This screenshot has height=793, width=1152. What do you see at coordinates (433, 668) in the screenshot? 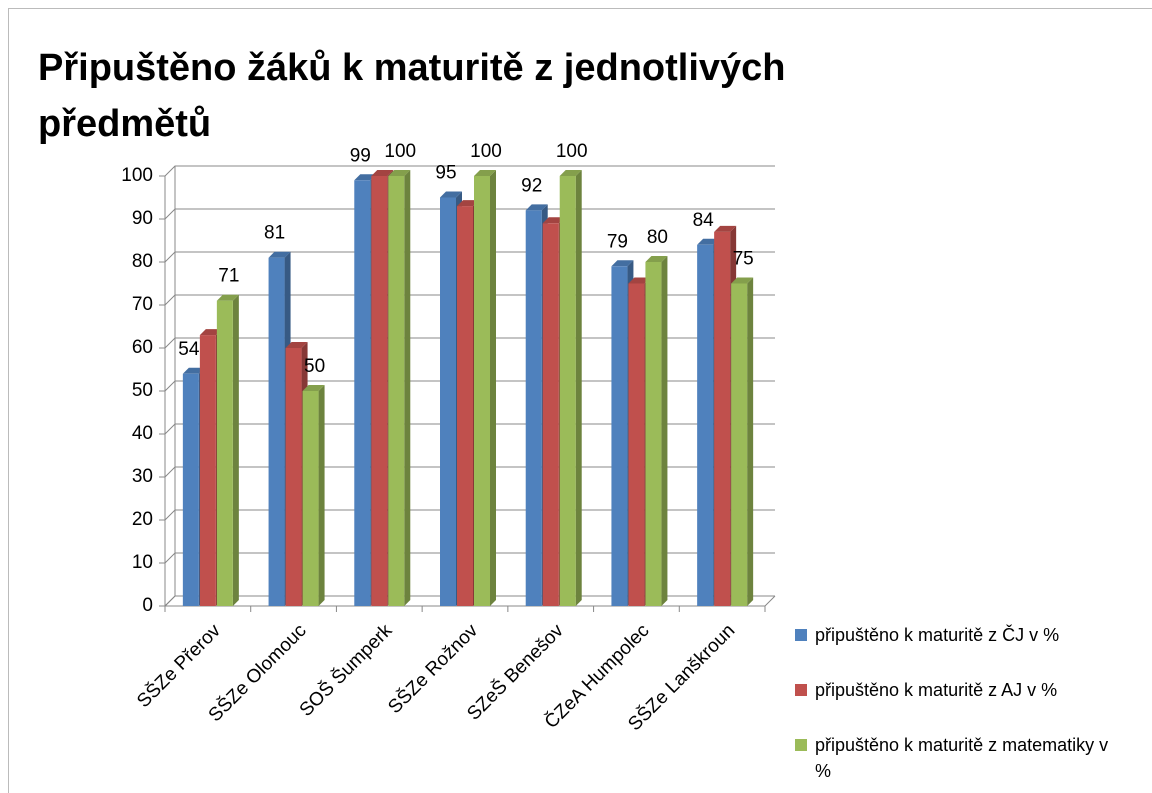
I see `x-tick-label: SŠZe Rožnov` at bounding box center [433, 668].